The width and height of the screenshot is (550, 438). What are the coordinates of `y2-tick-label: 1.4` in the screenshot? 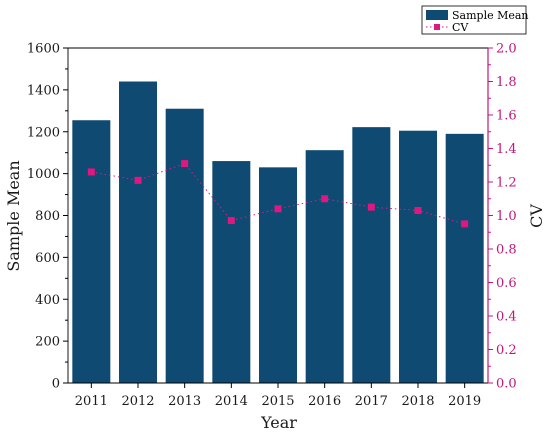 It's located at (506, 149).